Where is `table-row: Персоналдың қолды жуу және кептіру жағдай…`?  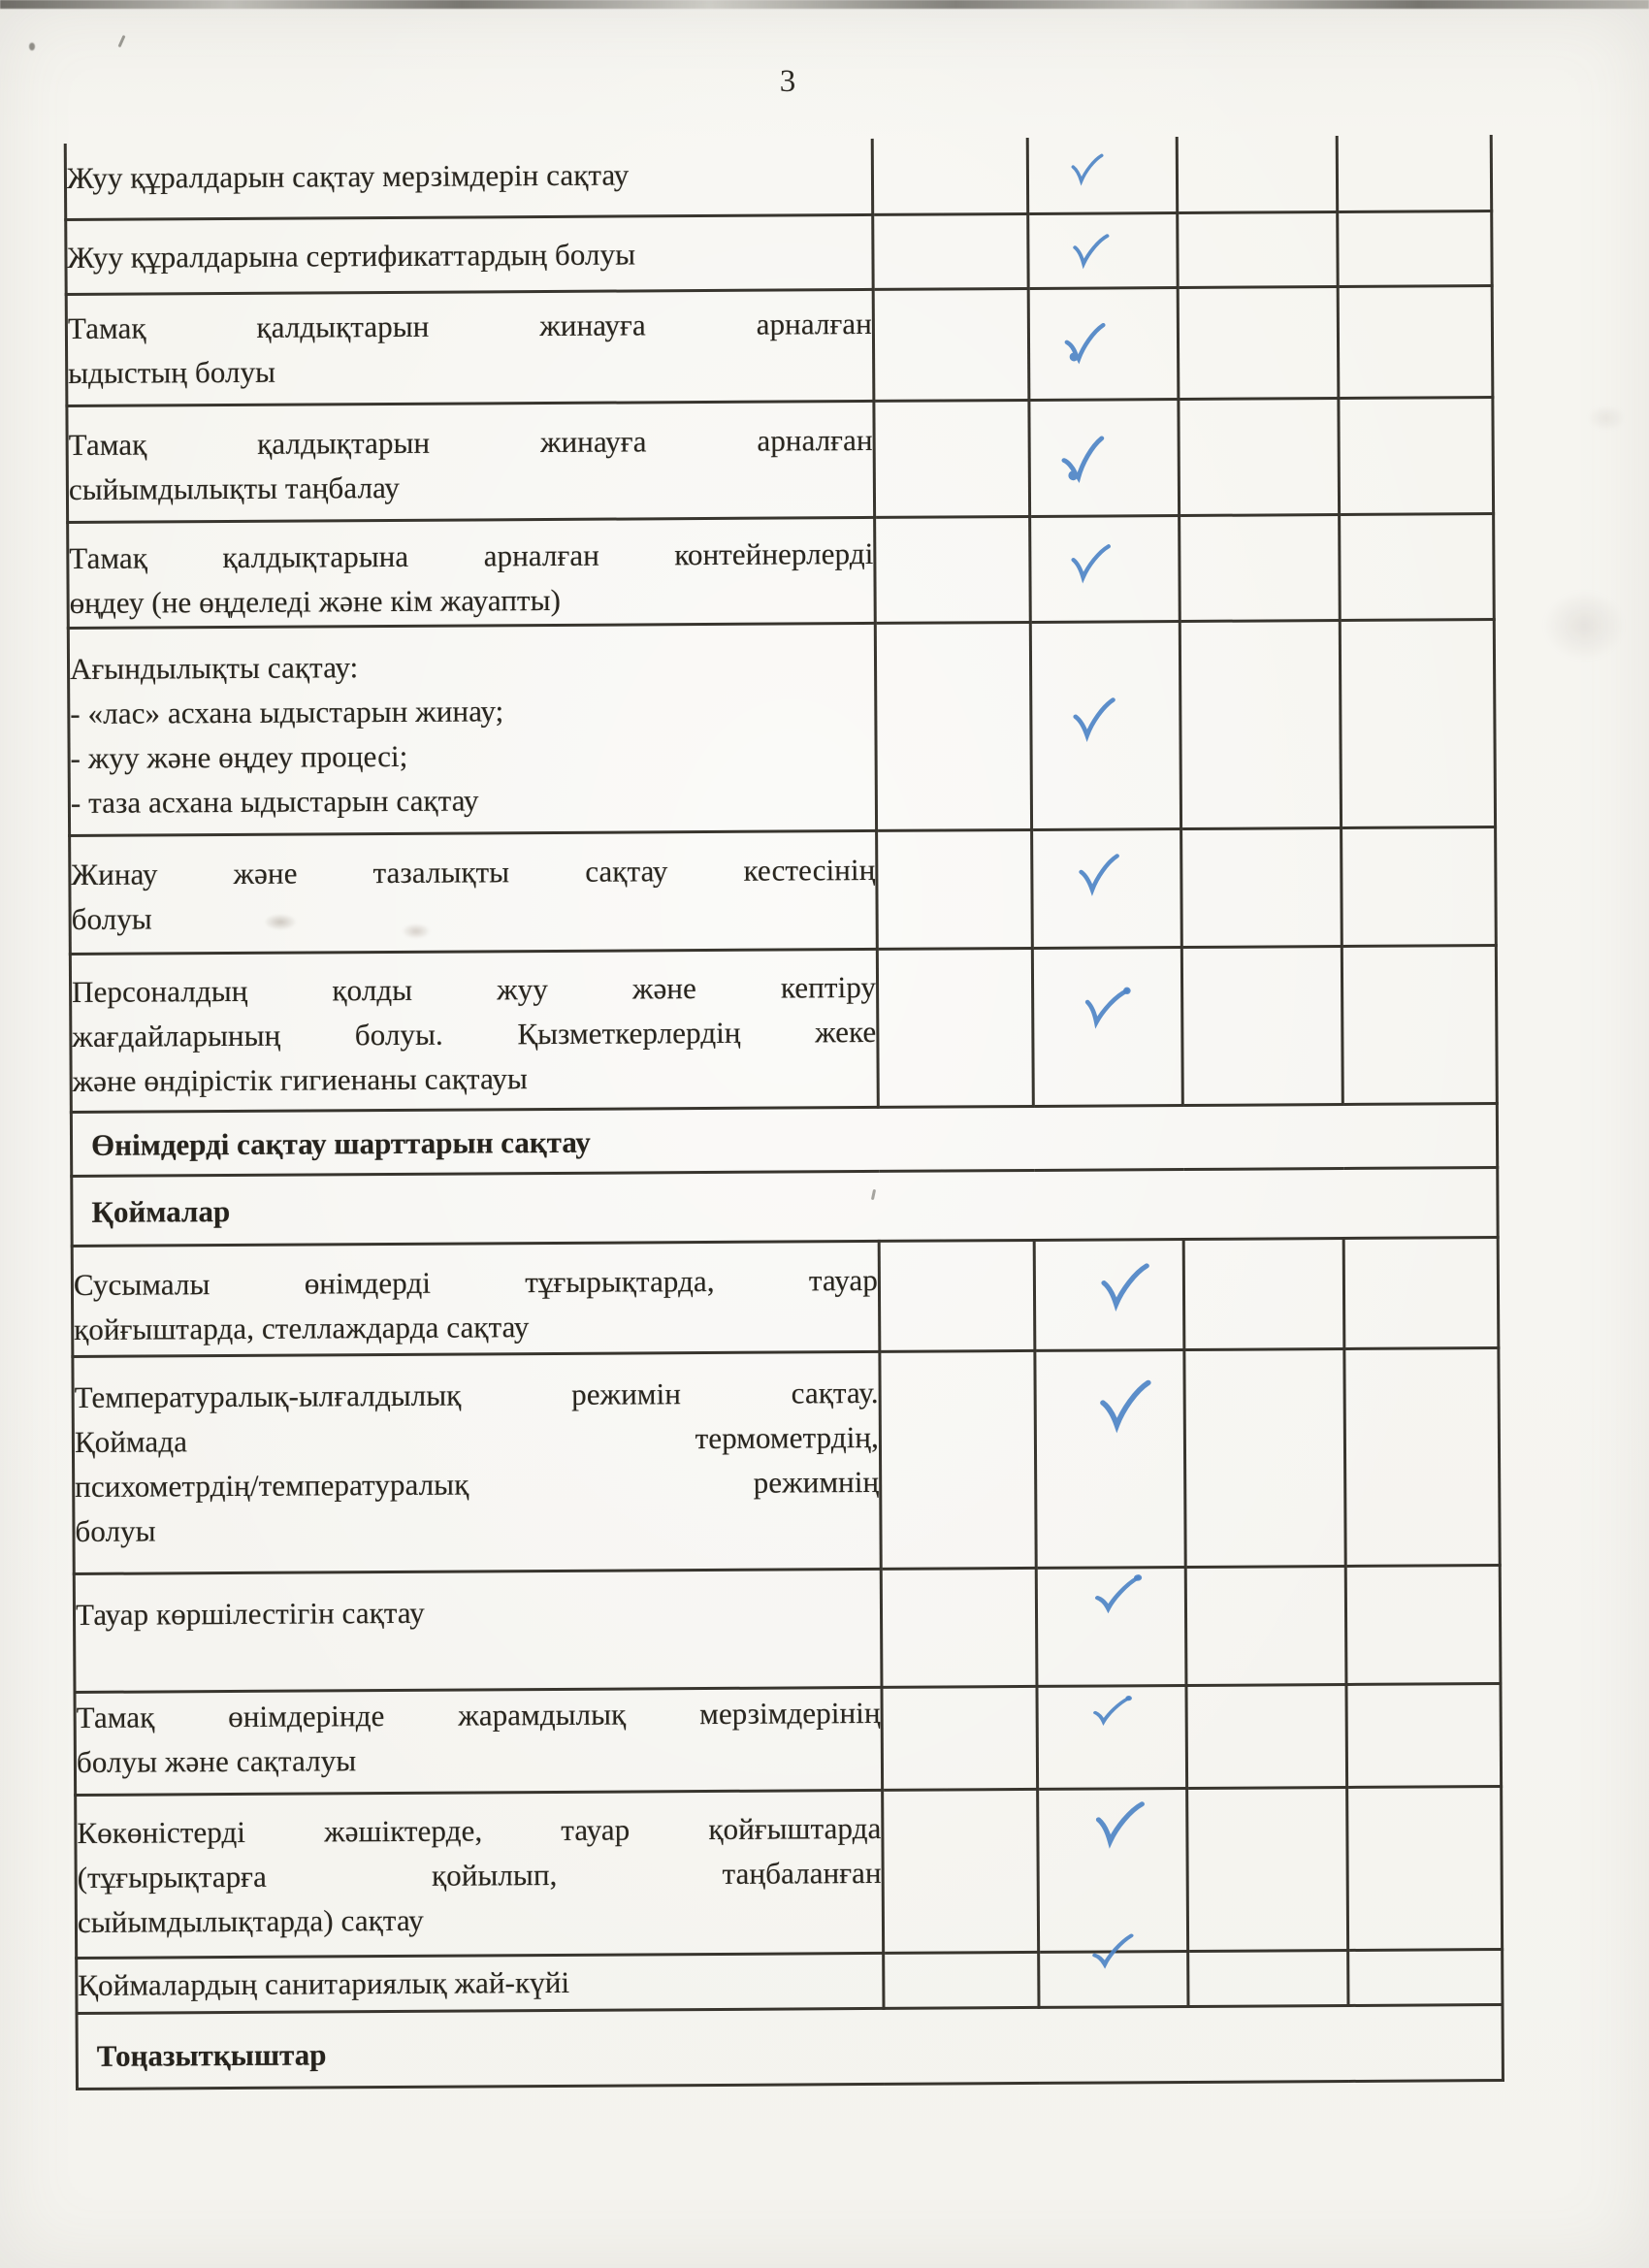
table-row: Персоналдың қолды жуу және кептіру жағдай… is located at coordinates (784, 1029).